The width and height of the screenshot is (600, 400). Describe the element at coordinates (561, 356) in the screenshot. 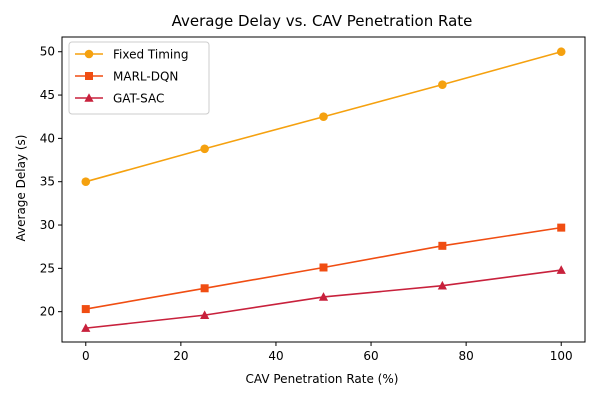

I see `x-tick-label: 100` at that location.